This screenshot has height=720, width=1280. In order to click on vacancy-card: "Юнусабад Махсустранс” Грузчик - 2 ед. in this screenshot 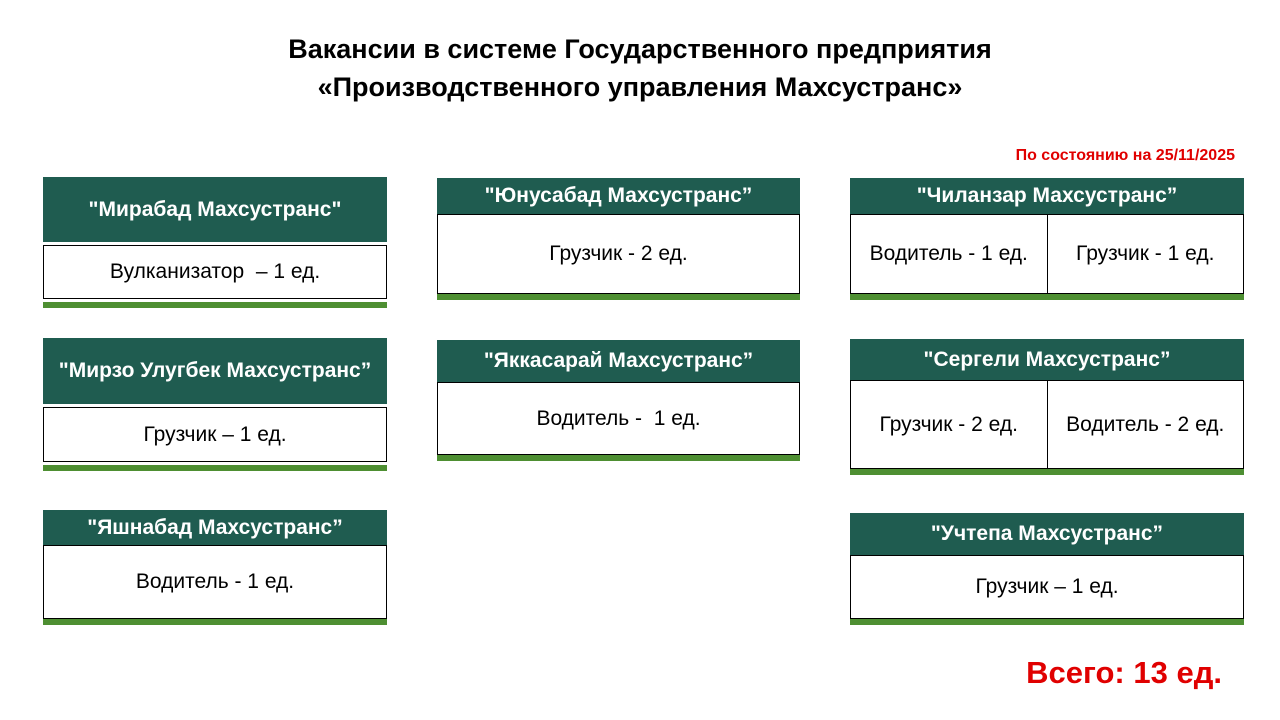, I will do `click(618, 239)`.